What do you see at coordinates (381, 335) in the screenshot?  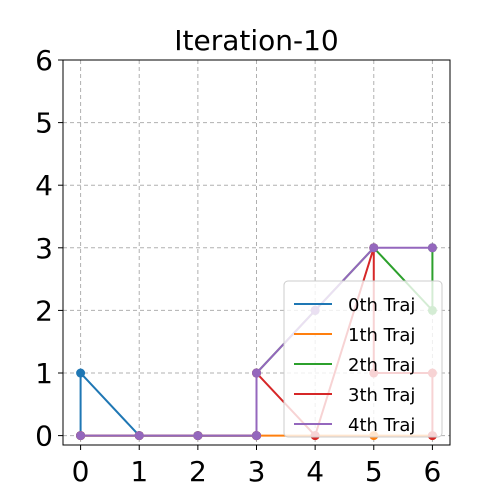 I see `legend-label: 1th Traj` at bounding box center [381, 335].